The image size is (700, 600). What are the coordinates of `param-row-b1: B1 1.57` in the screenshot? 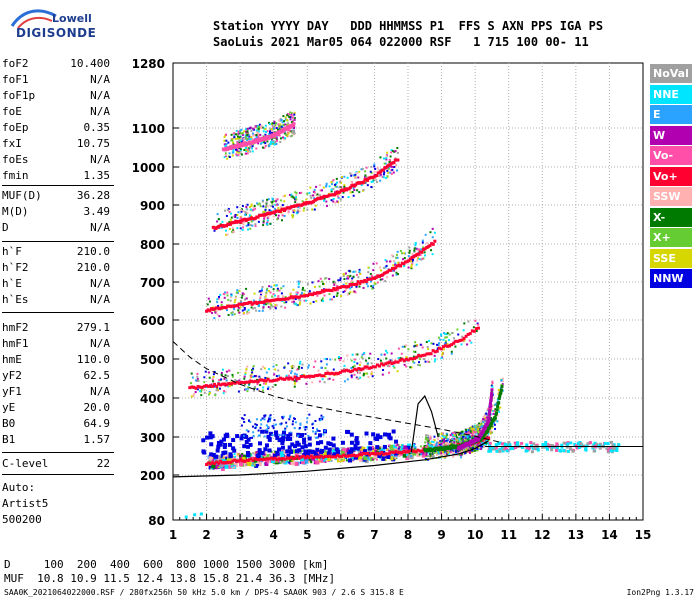 It's located at (57, 440).